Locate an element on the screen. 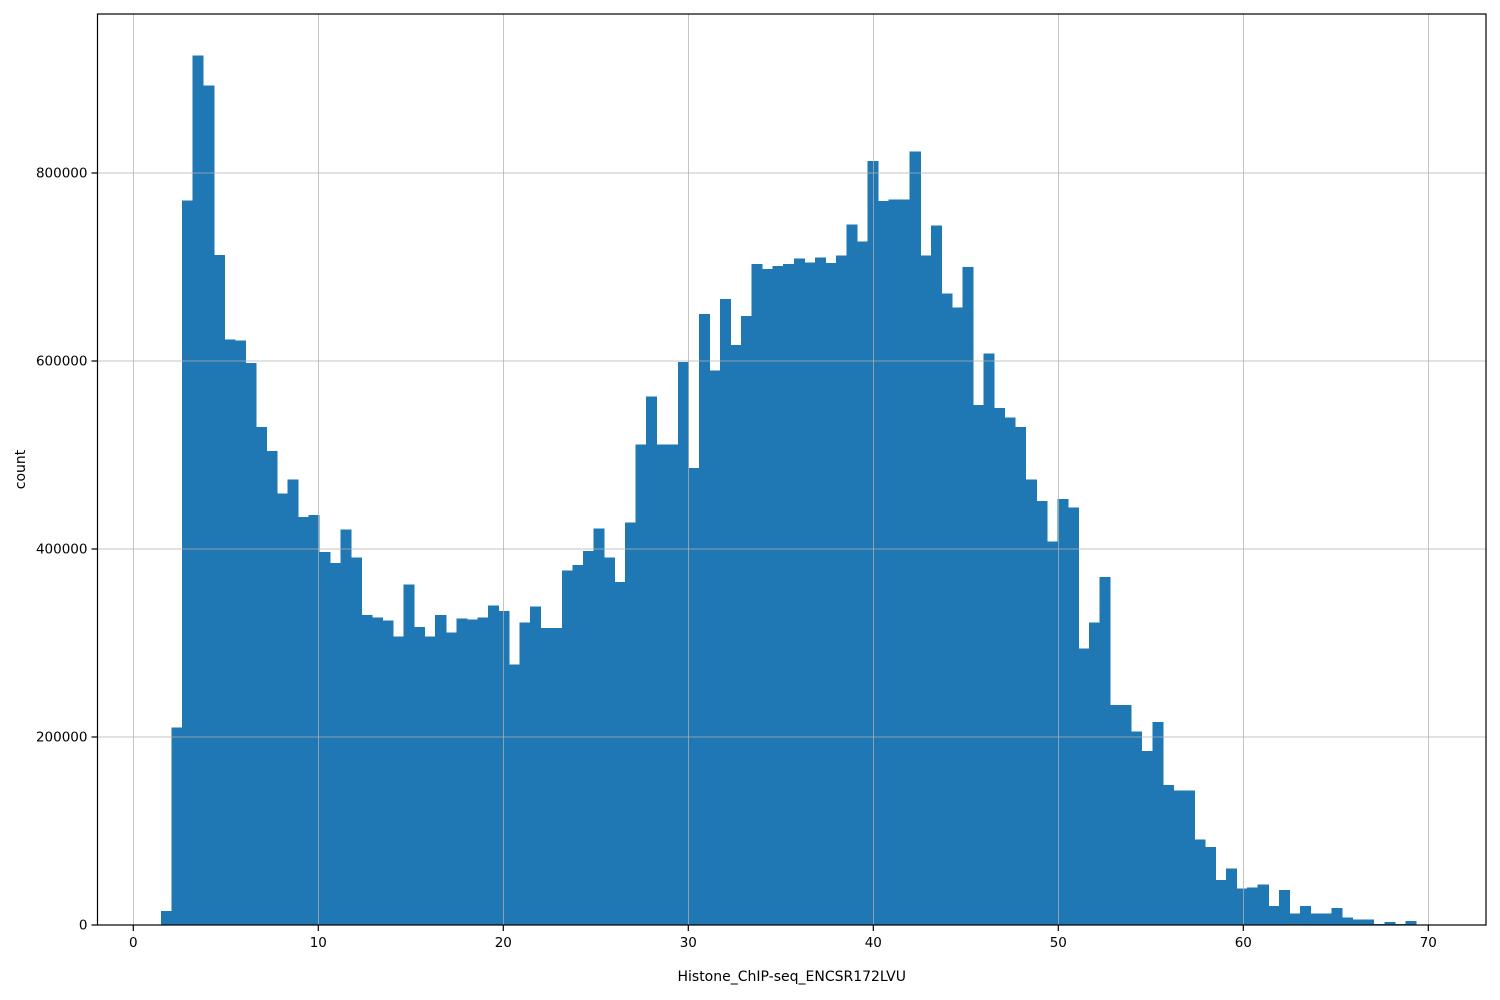 The width and height of the screenshot is (1500, 1000). x-tick-label: 50 is located at coordinates (1058, 943).